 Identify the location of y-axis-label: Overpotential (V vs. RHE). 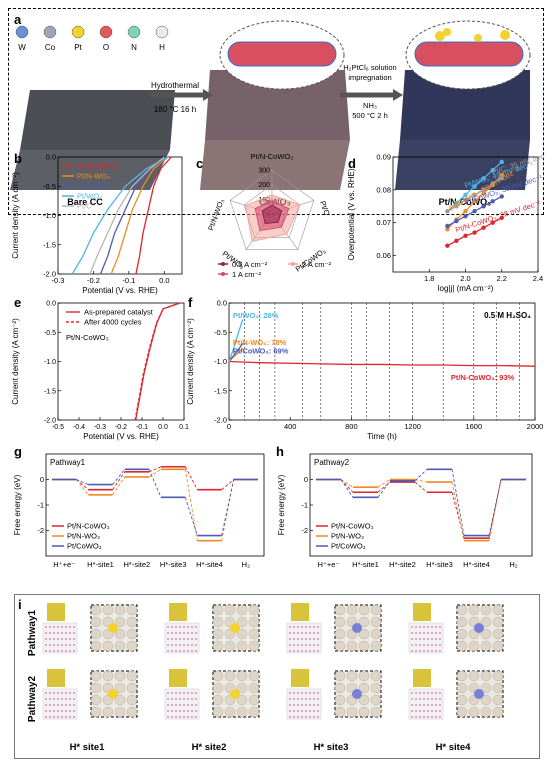
(351, 214).